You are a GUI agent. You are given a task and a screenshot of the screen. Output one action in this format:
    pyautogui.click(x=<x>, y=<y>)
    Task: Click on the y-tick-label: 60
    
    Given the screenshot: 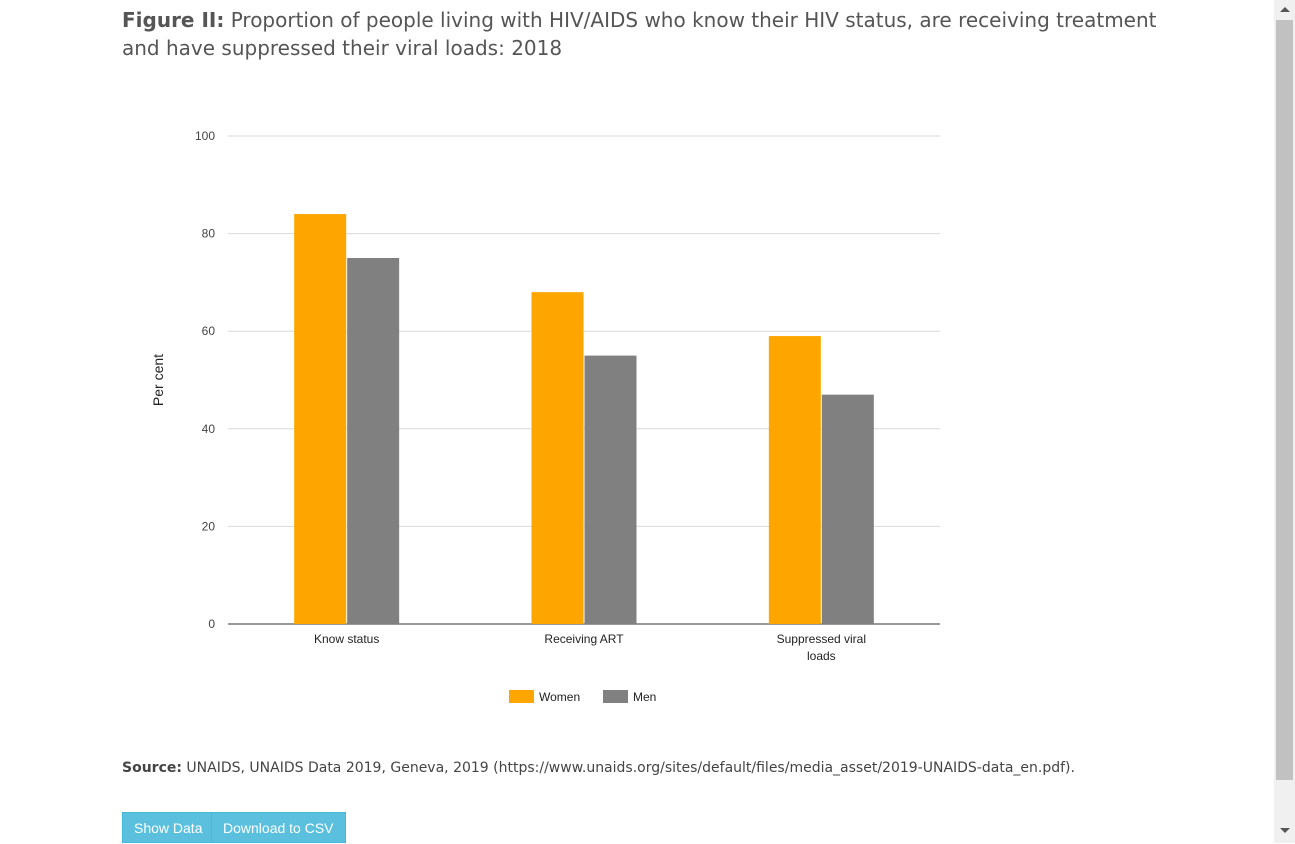 What is the action you would take?
    pyautogui.click(x=209, y=331)
    